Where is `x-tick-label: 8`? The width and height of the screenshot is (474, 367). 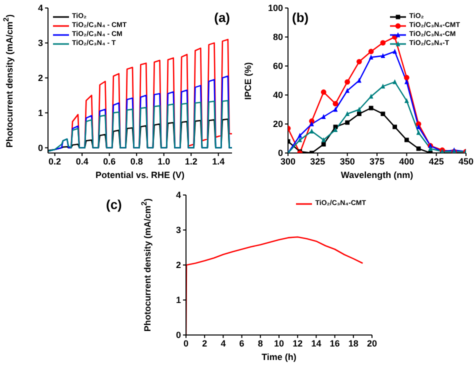 x-tick-label: 8 is located at coordinates (260, 343).